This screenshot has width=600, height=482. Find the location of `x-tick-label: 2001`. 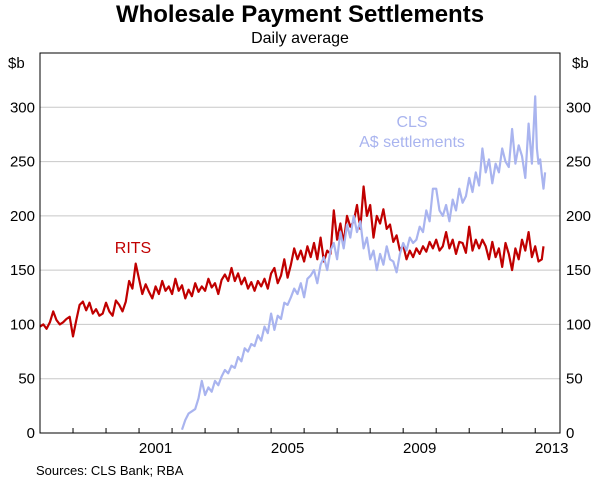

x-tick-label: 2001 is located at coordinates (155, 448).